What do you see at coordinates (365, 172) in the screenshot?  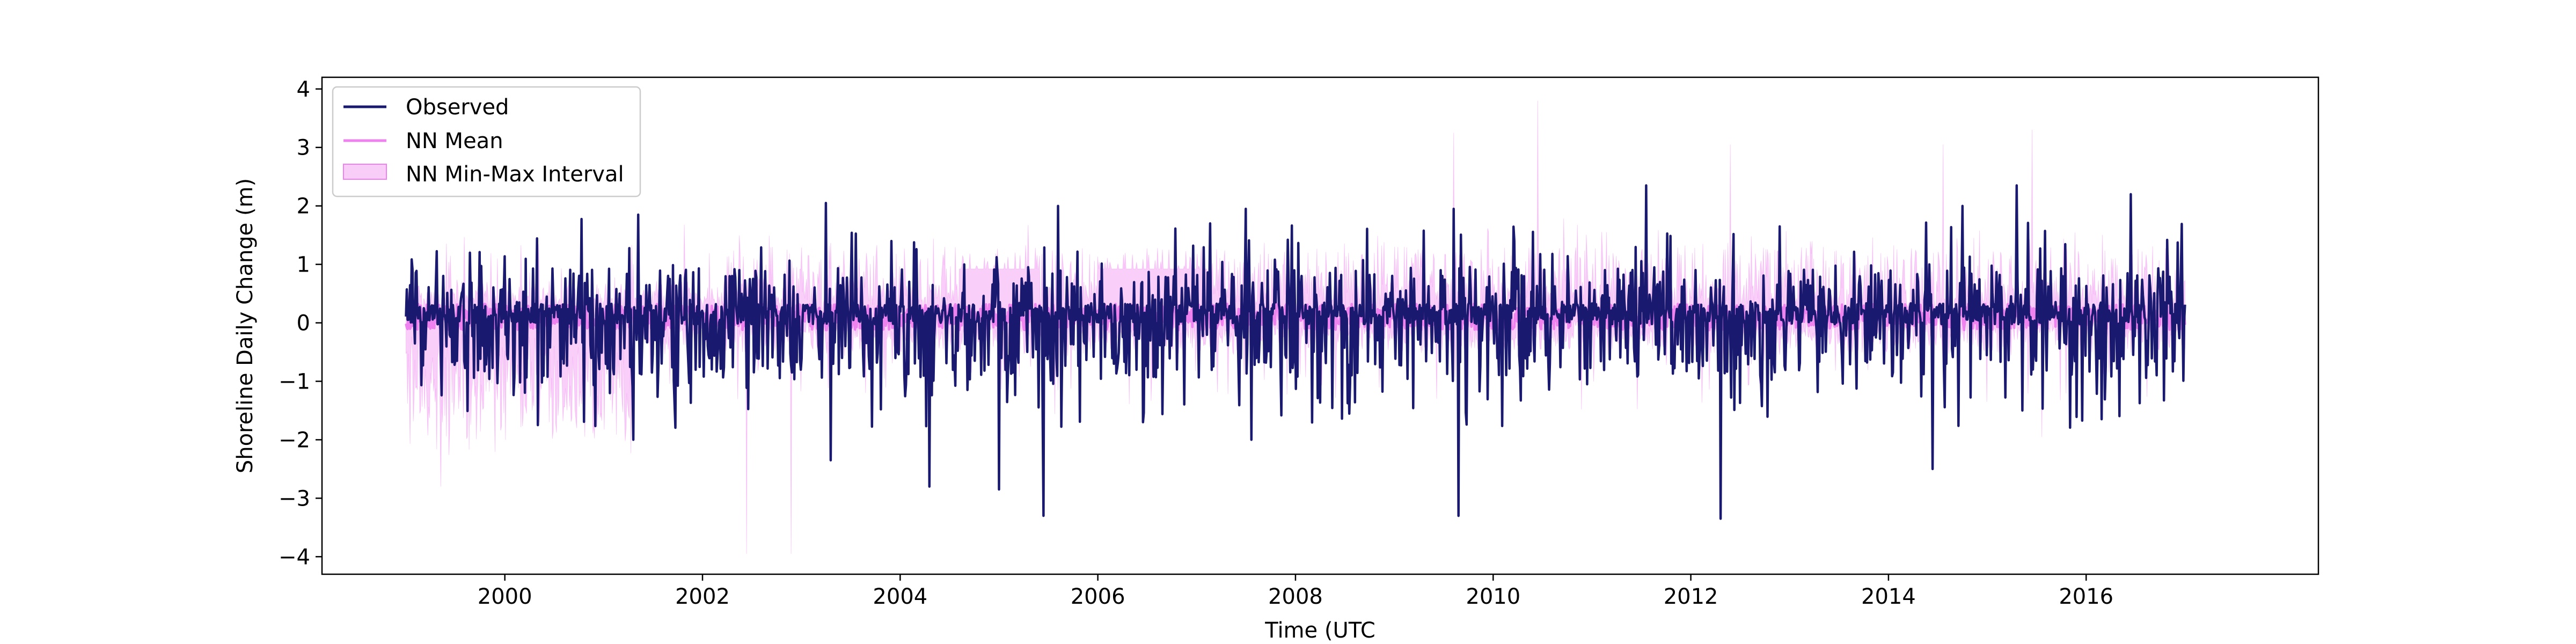 I see `legend-interval-swatch` at bounding box center [365, 172].